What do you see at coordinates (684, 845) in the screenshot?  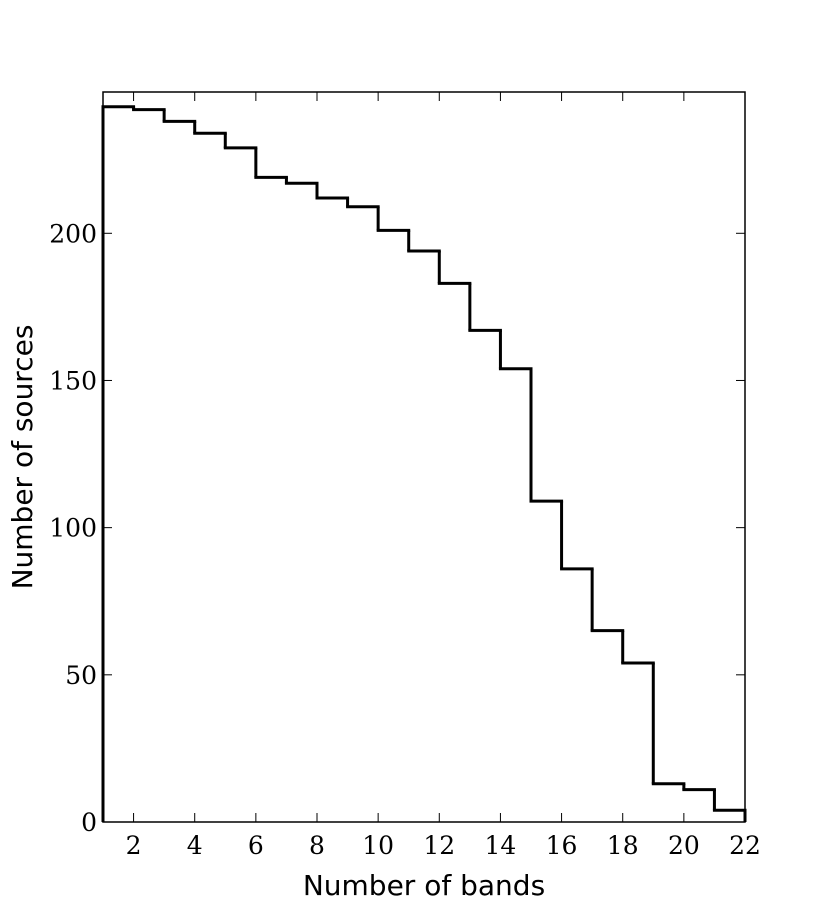 I see `x-tick-label: 20` at bounding box center [684, 845].